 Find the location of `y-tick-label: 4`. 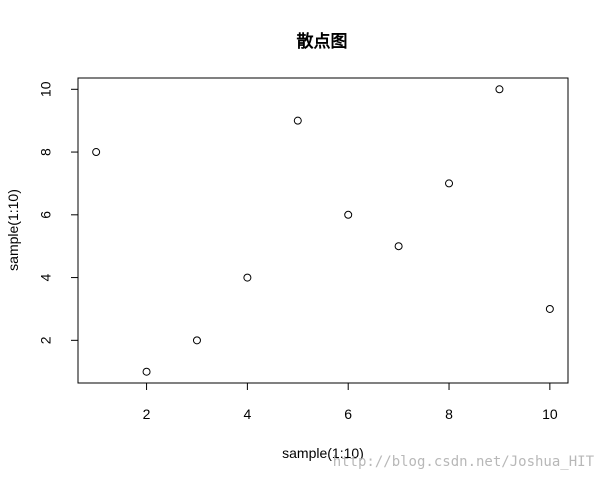

y-tick-label: 4 is located at coordinates (46, 277).